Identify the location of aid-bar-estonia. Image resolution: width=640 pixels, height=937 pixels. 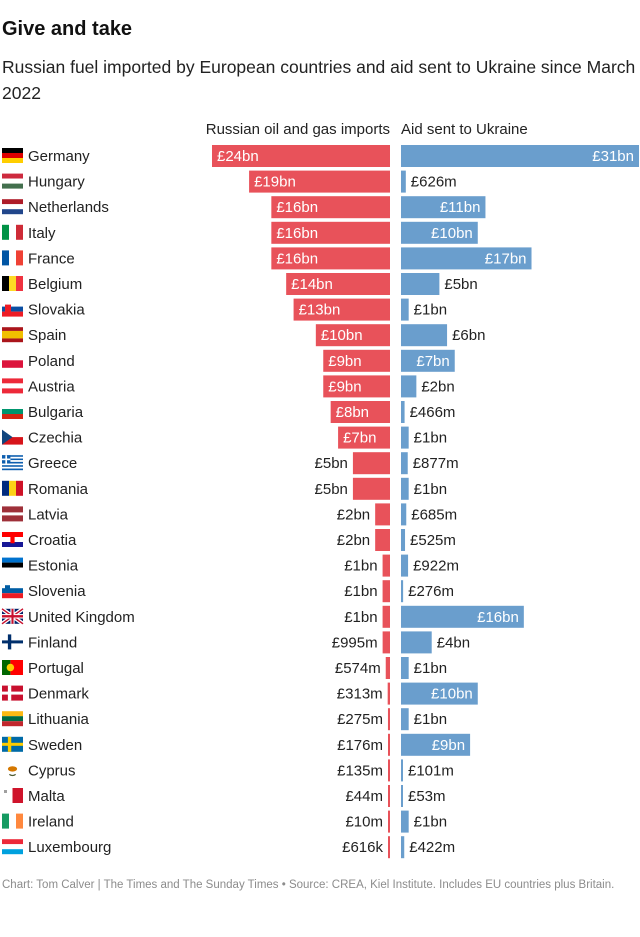
(405, 565).